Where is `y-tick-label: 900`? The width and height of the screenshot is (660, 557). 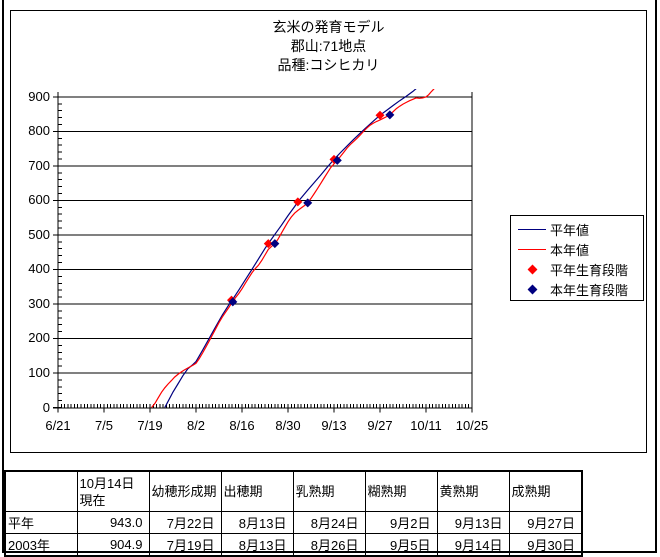
y-tick-label: 900 is located at coordinates (39, 96).